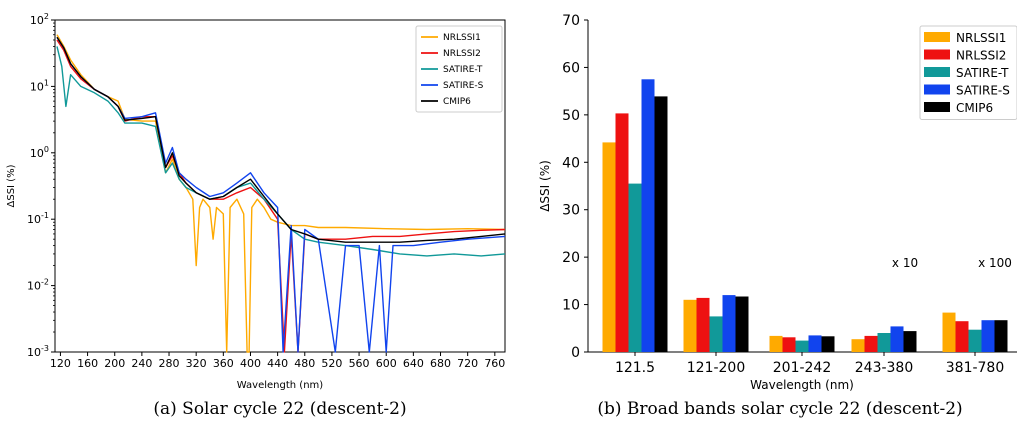  What do you see at coordinates (386, 363) in the screenshot?
I see `panel-a-x-tick-label: 600` at bounding box center [386, 363].